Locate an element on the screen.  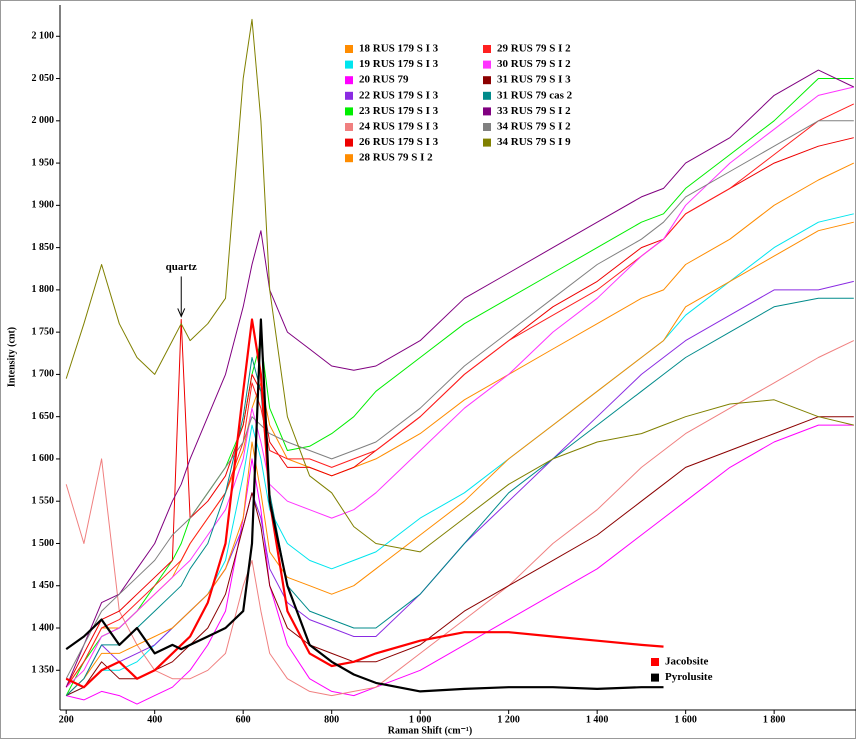
x-tick-label: 200 is located at coordinates (66, 719).